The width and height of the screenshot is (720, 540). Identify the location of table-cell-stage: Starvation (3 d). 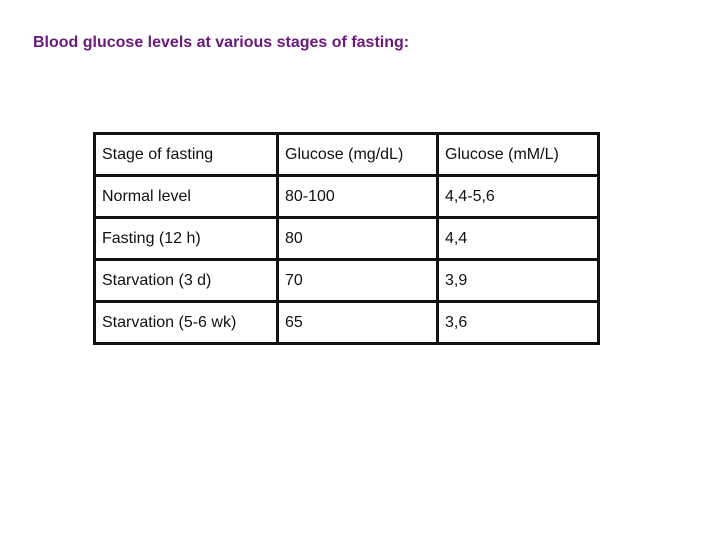
(186, 280).